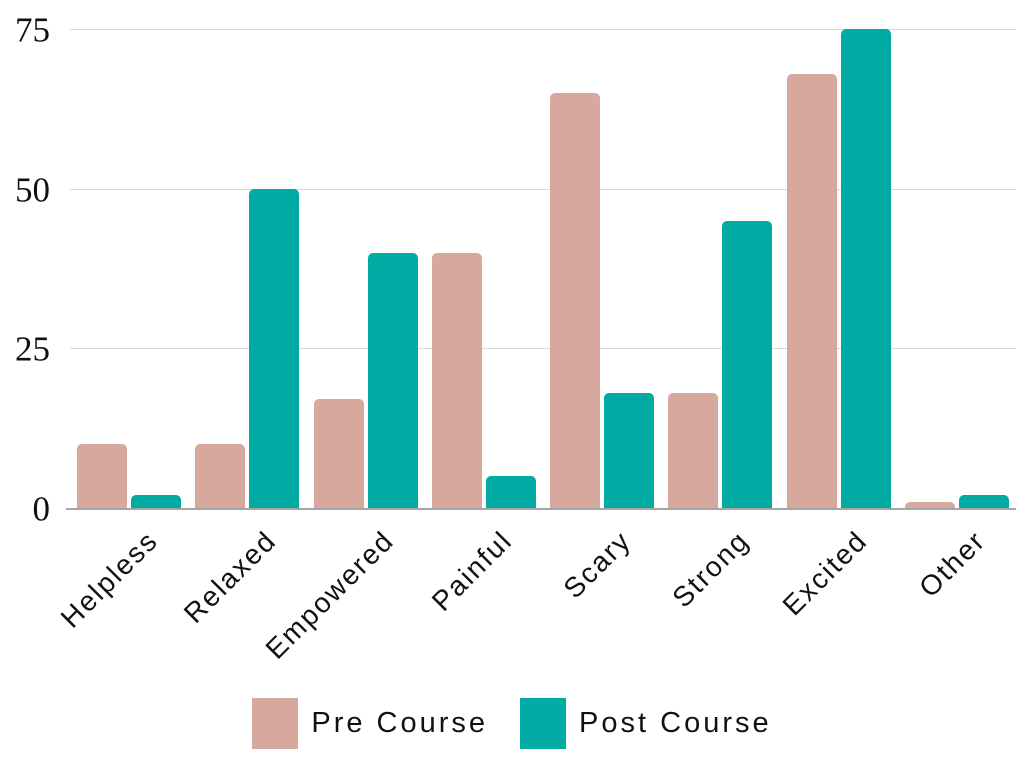  Describe the element at coordinates (102, 476) in the screenshot. I see `bar-pre-course-helpless` at that location.